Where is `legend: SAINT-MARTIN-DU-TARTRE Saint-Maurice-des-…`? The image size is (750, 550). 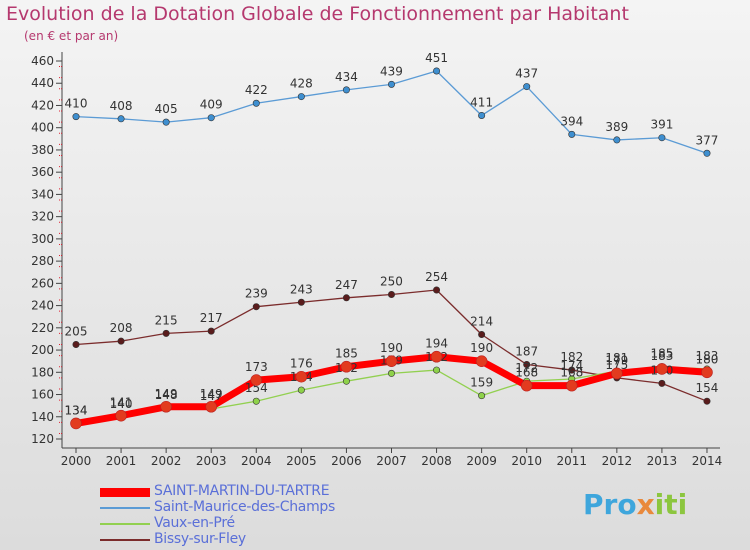 legend: SAINT-MARTIN-DU-TARTRE Saint-Maurice-des-… is located at coordinates (280, 515).